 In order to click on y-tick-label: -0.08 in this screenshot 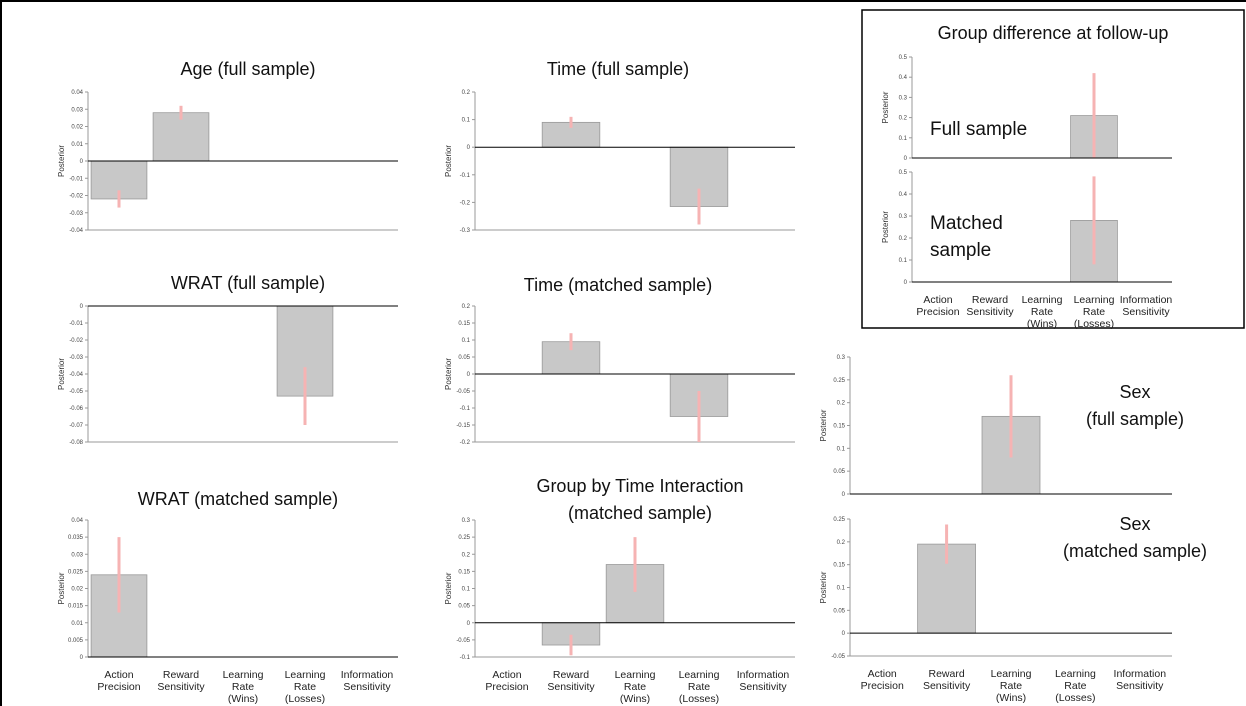, I will do `click(76, 443)`.